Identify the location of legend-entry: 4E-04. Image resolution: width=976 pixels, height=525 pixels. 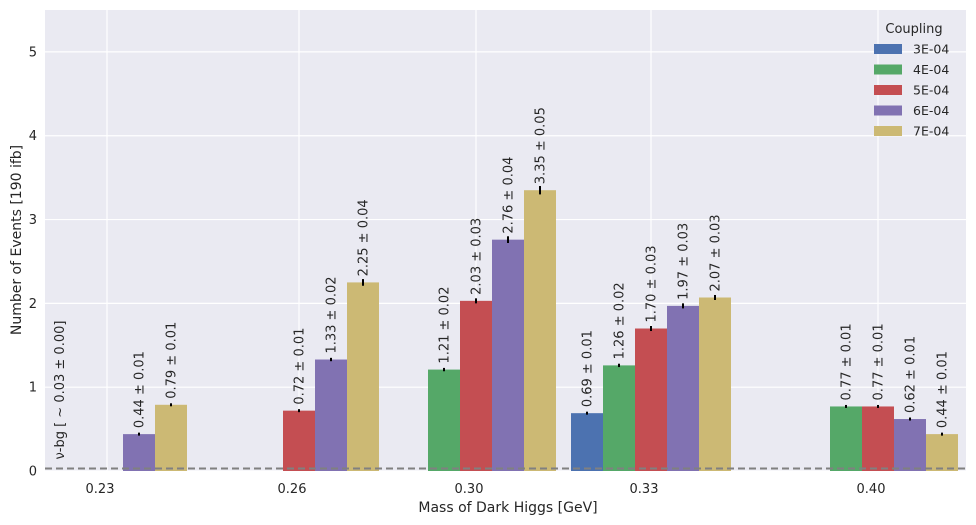
(931, 69).